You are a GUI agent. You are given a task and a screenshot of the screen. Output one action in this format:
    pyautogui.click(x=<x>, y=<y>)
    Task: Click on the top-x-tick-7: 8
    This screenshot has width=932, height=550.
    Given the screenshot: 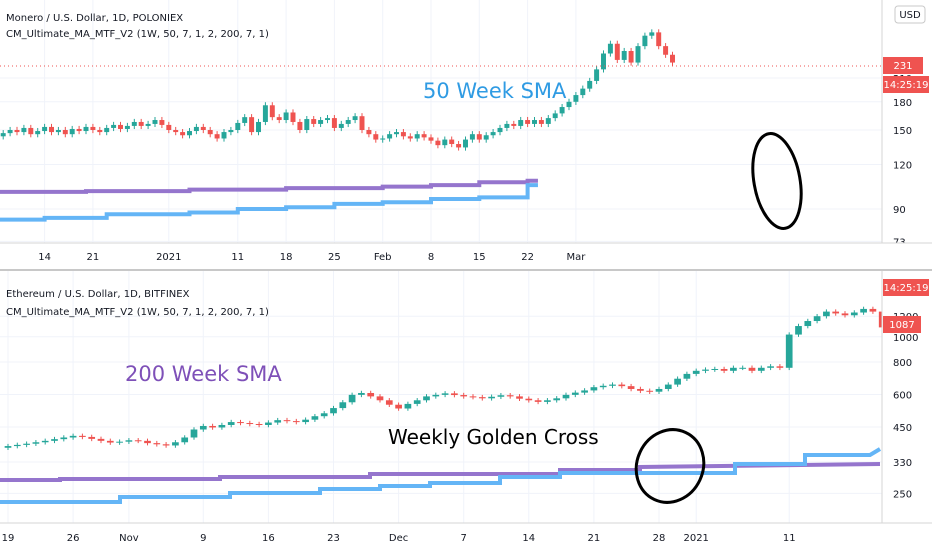 What is the action you would take?
    pyautogui.click(x=431, y=257)
    